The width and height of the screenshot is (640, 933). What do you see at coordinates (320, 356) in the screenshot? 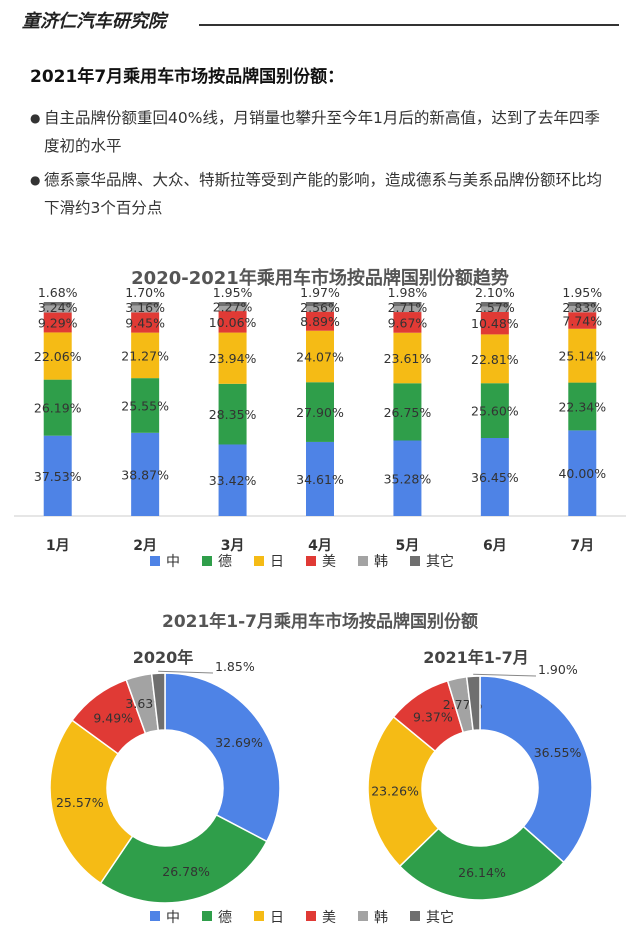
I see `data-label: 24.07%` at bounding box center [320, 356].